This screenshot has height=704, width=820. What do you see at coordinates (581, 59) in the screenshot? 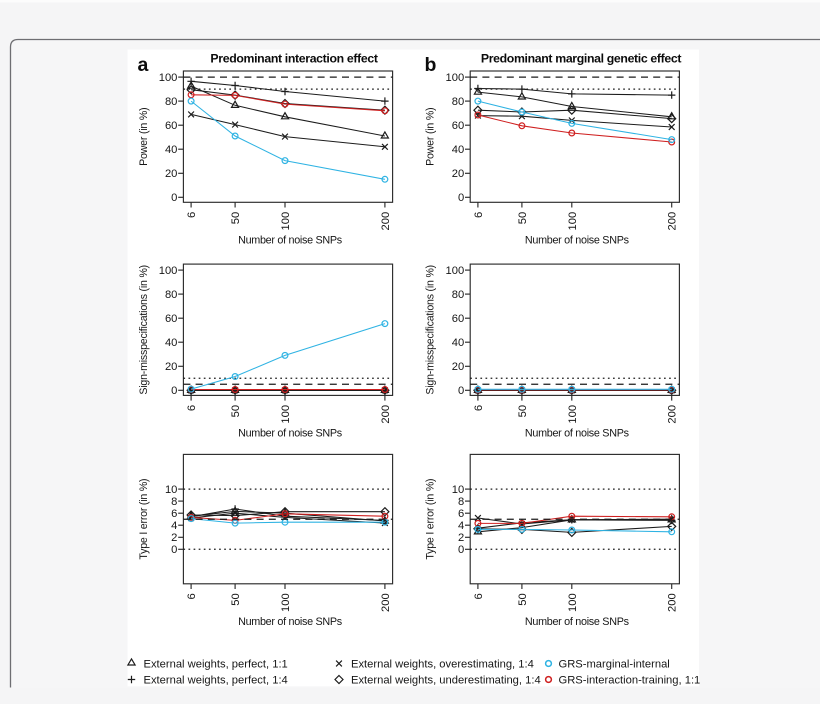
I see `svg-text:Predominant marginal genetic e: Predominant marginal genetic effect` at bounding box center [581, 59].